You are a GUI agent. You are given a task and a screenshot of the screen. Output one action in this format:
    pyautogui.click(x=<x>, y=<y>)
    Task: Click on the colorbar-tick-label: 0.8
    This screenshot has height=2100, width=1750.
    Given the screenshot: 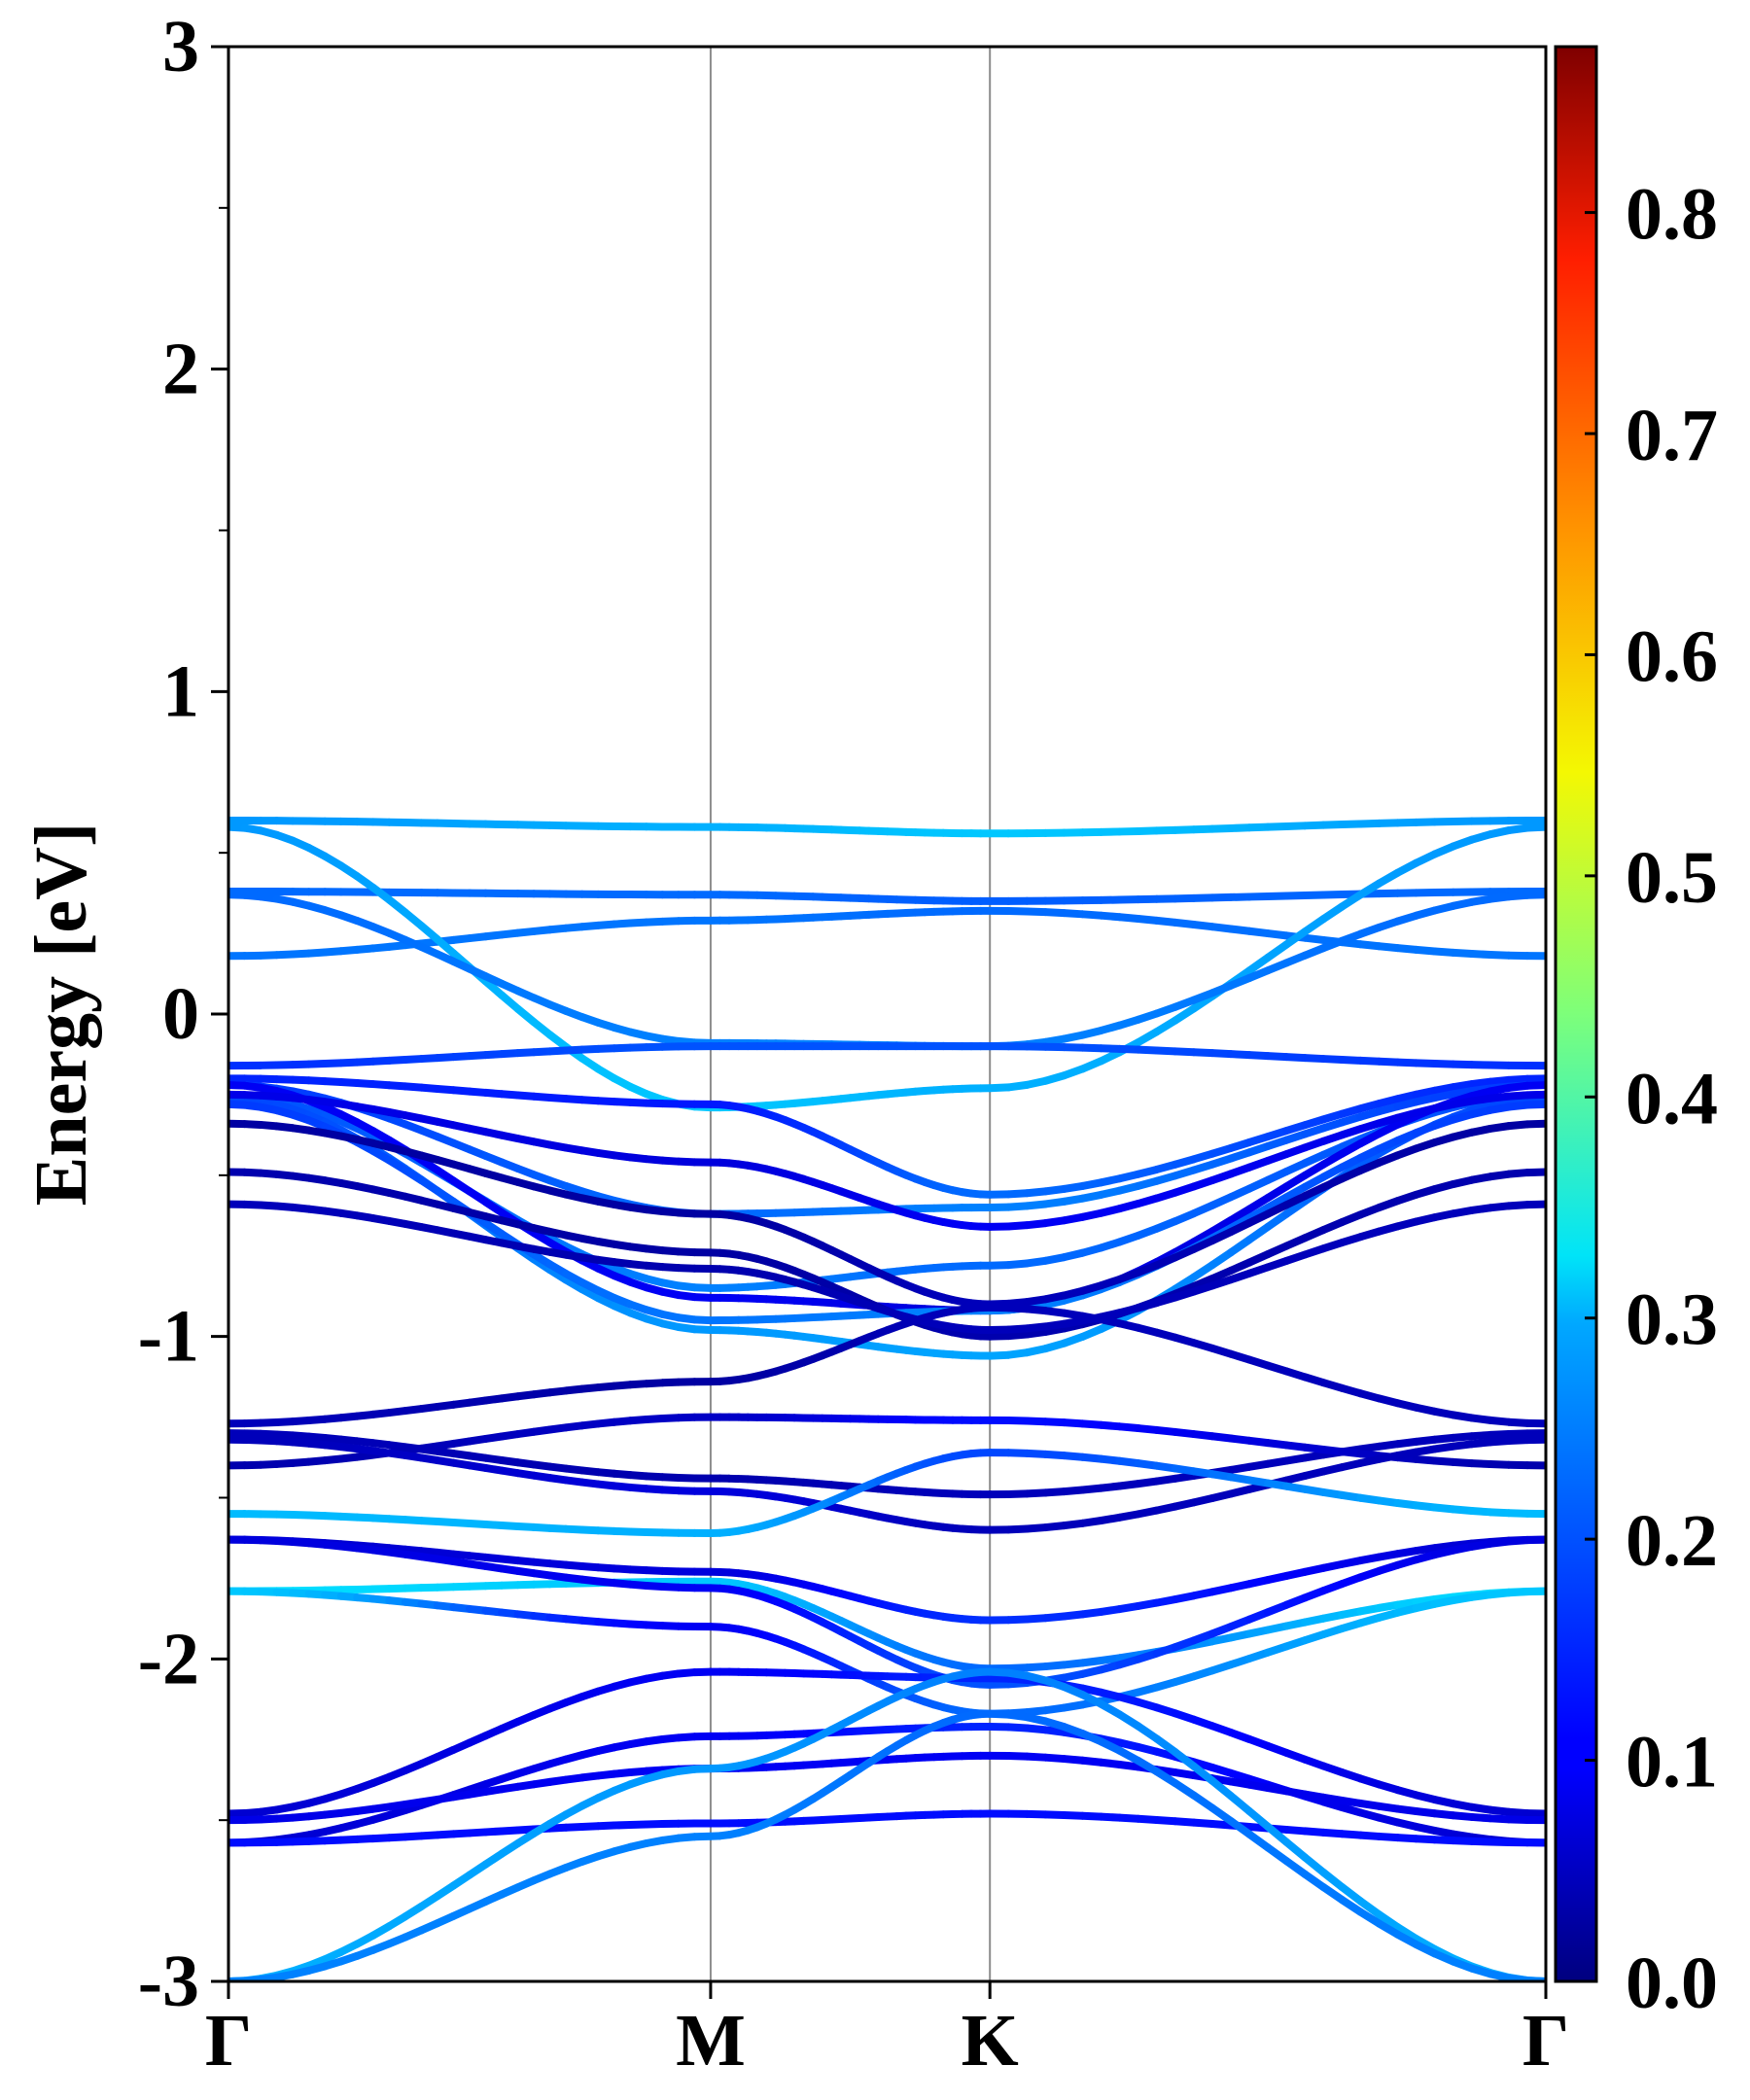 What is the action you would take?
    pyautogui.click(x=1672, y=215)
    